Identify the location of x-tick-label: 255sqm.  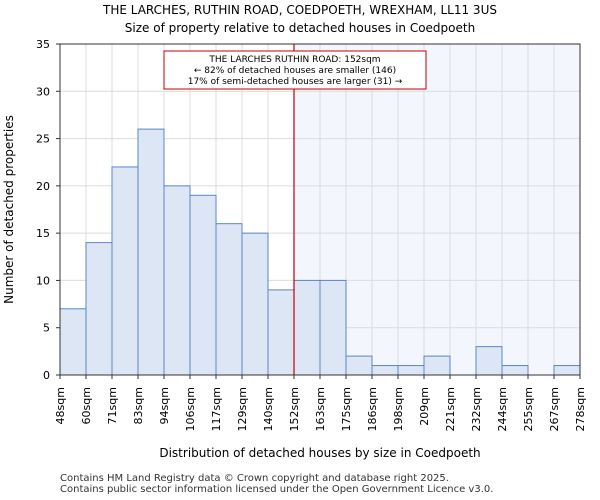
(528, 409).